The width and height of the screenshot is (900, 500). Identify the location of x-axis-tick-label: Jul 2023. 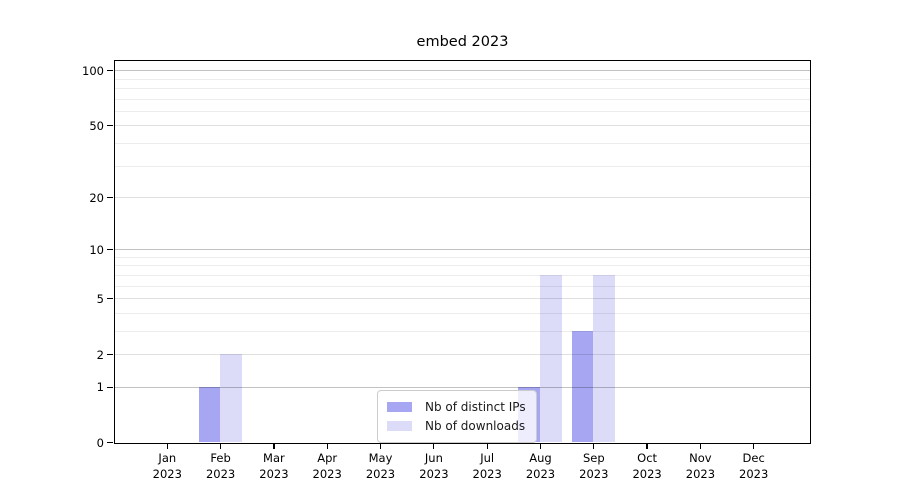
(487, 466).